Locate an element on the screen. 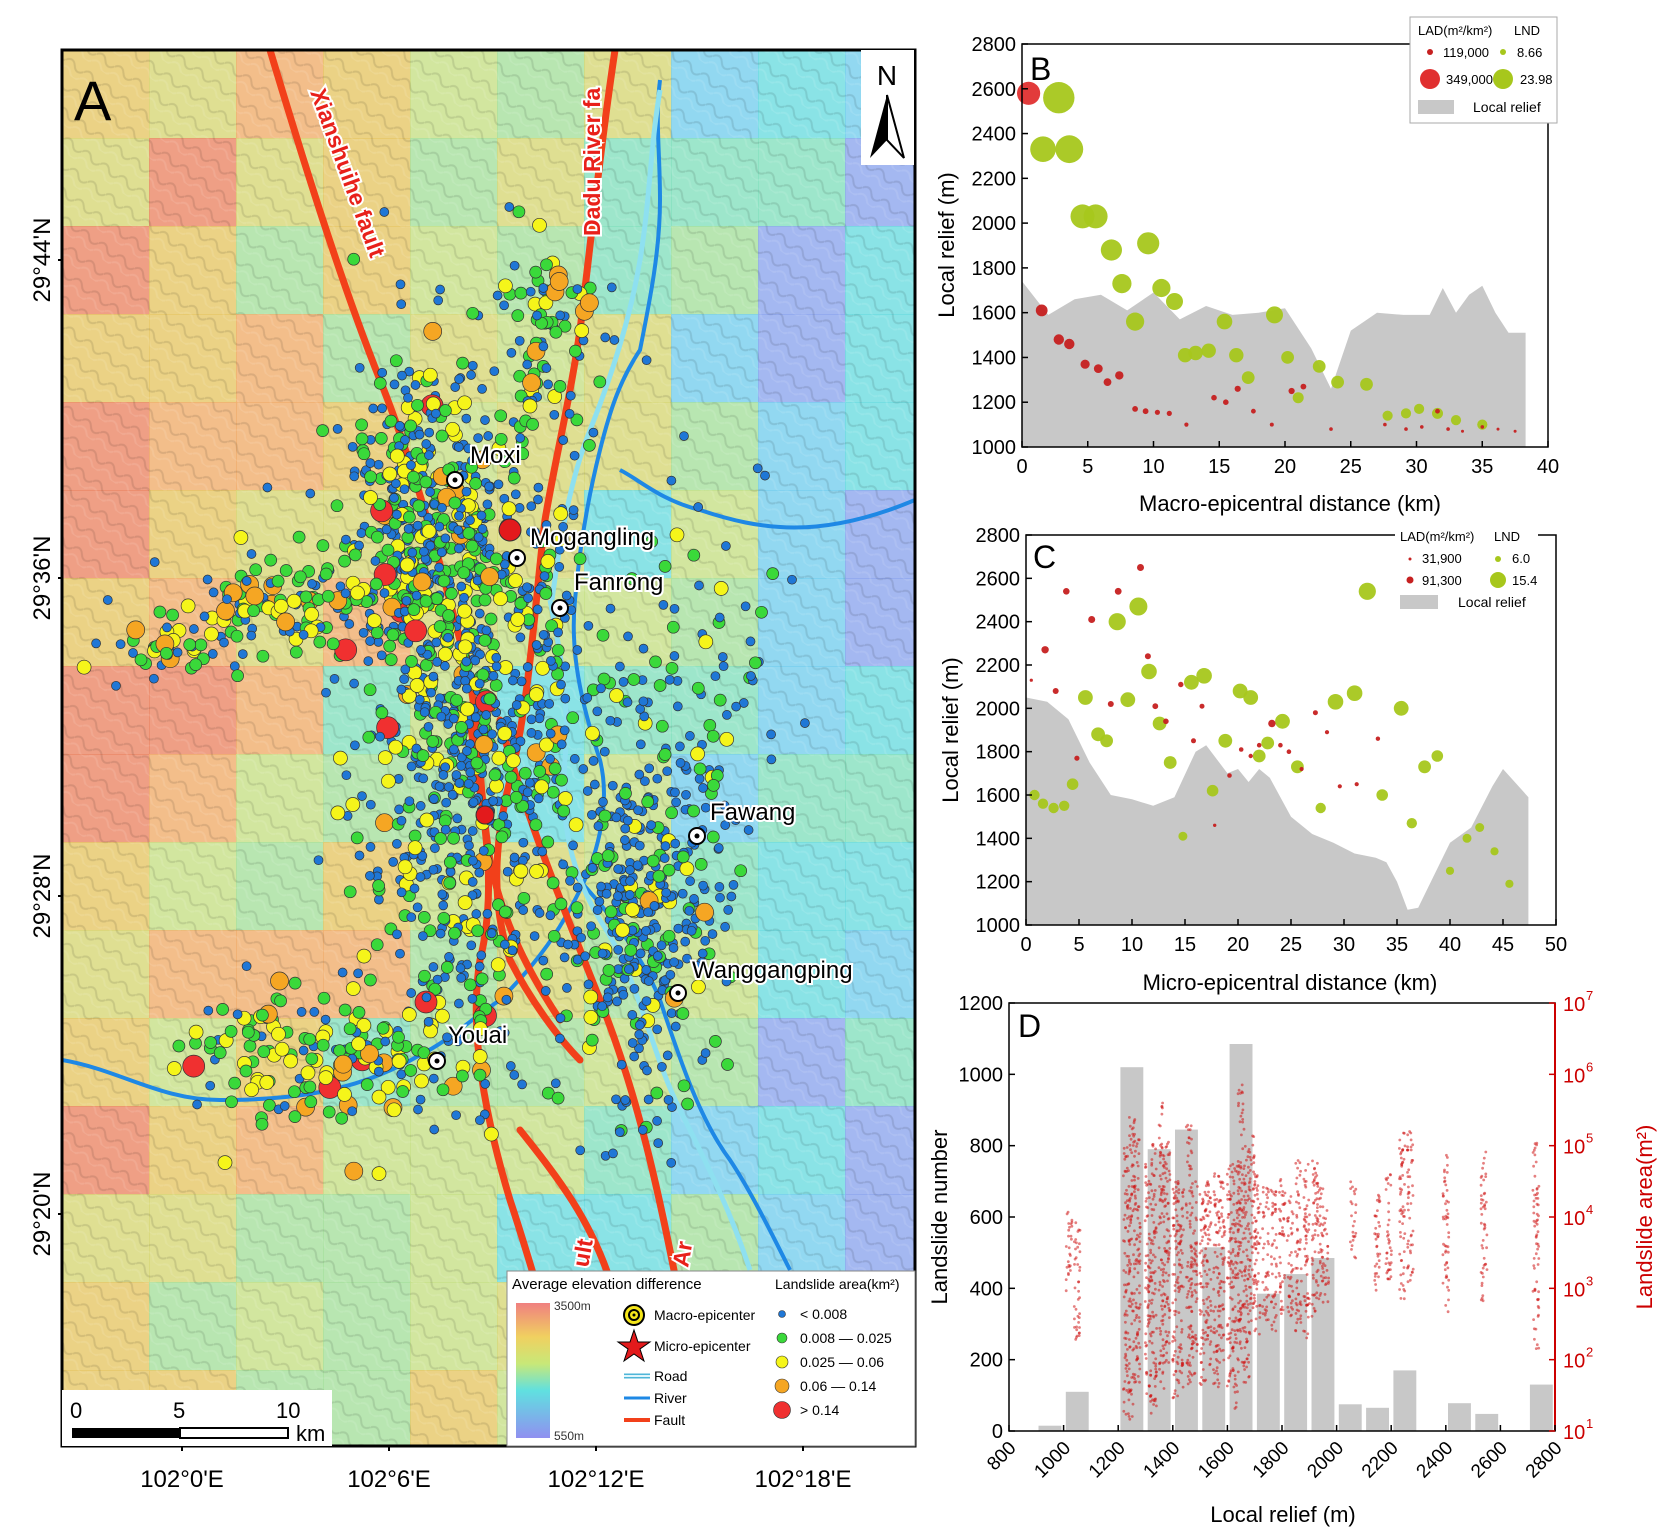 The height and width of the screenshot is (1531, 1660). legend-road: Road is located at coordinates (655, 1376).